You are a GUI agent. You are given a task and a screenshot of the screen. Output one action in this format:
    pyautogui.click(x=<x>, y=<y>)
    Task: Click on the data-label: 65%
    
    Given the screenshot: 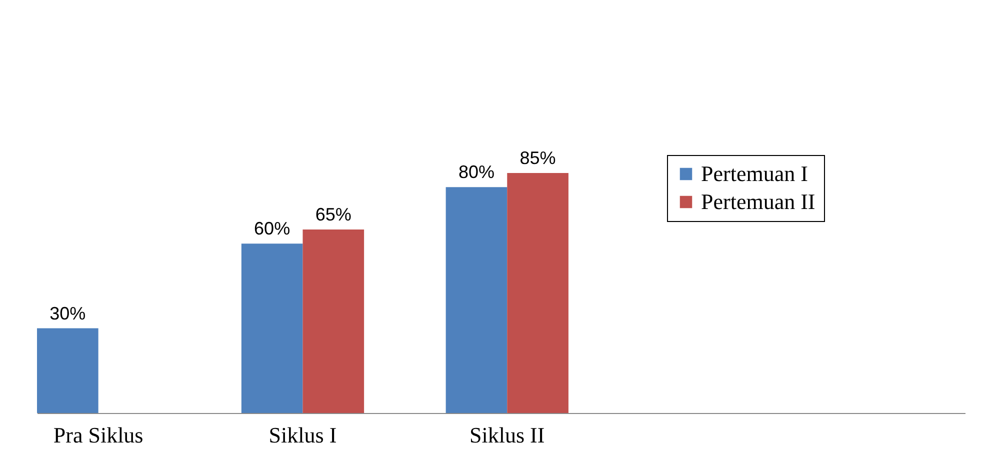 What is the action you would take?
    pyautogui.click(x=333, y=214)
    